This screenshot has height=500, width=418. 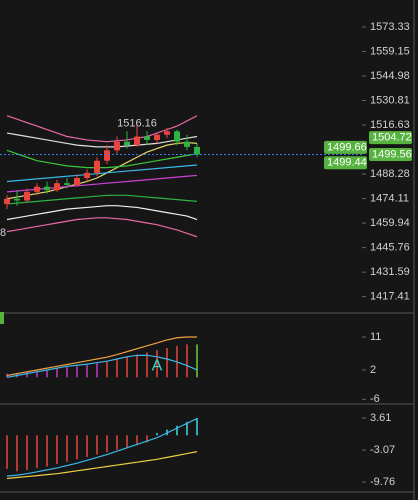 What do you see at coordinates (3, 233) in the screenshot?
I see `cut-annotation: 8` at bounding box center [3, 233].